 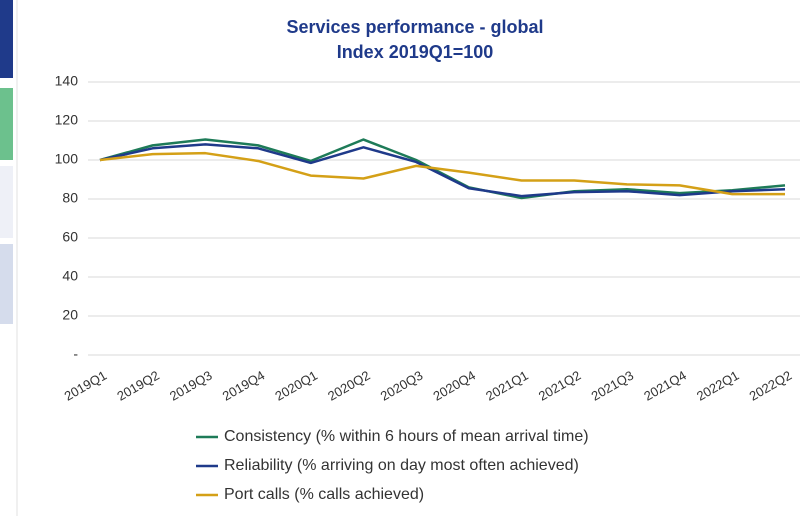 What do you see at coordinates (86, 386) in the screenshot?
I see `x-tick-label: 2019Q1` at bounding box center [86, 386].